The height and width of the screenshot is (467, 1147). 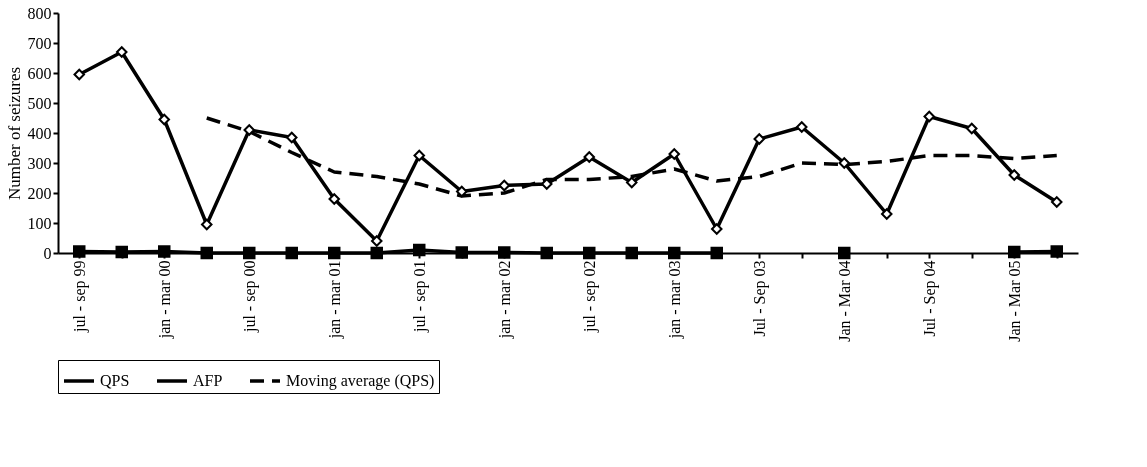 What do you see at coordinates (39, 103) in the screenshot?
I see `y-tick-label: 500` at bounding box center [39, 103].